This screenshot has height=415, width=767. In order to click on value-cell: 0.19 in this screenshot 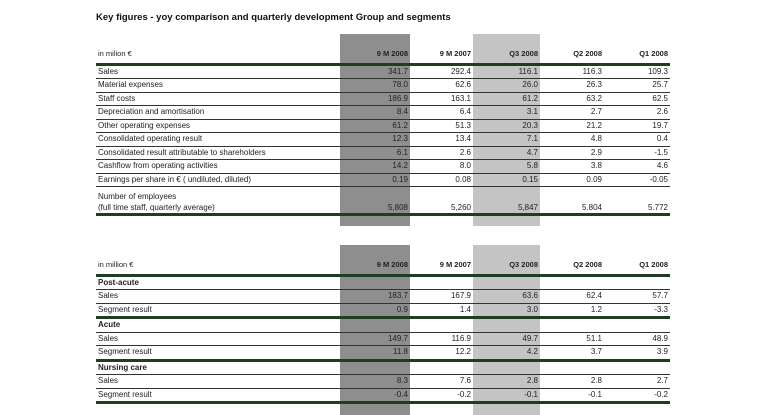, I will do `click(400, 179)`.